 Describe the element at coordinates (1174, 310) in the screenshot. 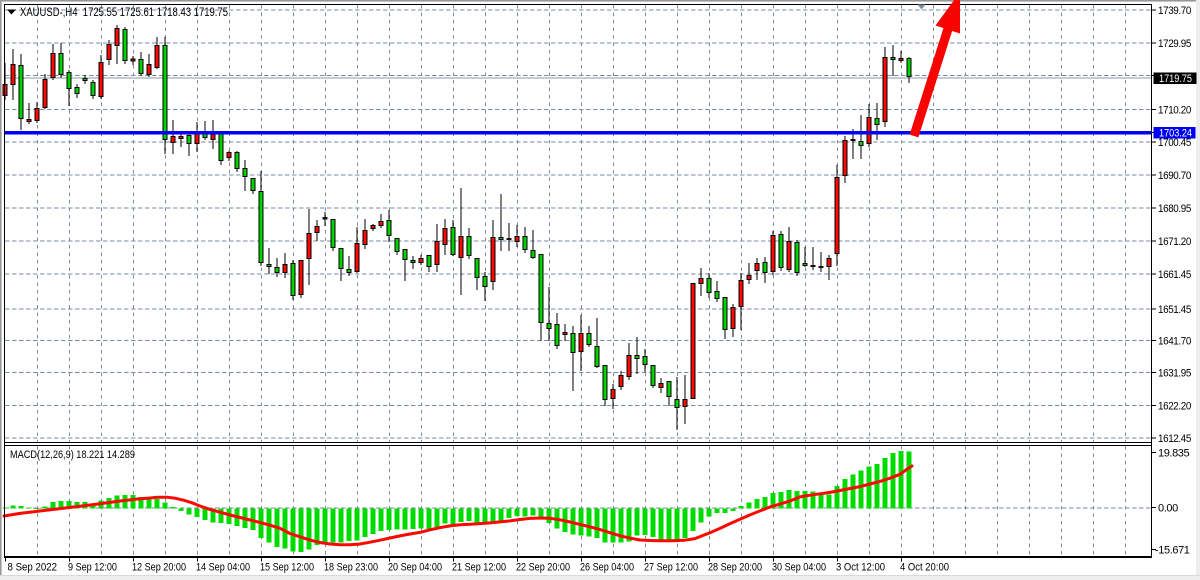

I see `svg-text: 1651.45` at that location.